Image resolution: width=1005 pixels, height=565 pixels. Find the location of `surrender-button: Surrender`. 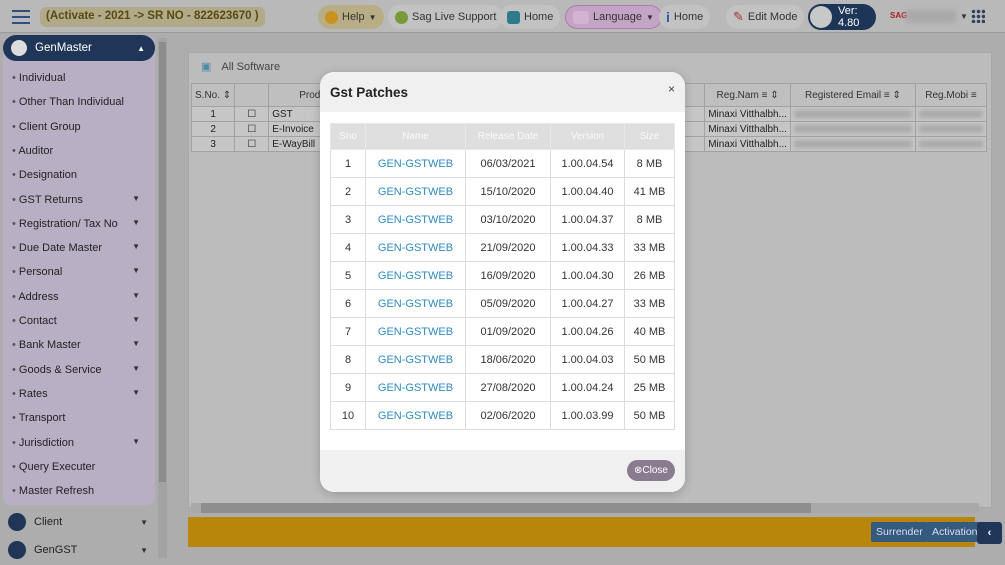

surrender-button: Surrender is located at coordinates (899, 532).